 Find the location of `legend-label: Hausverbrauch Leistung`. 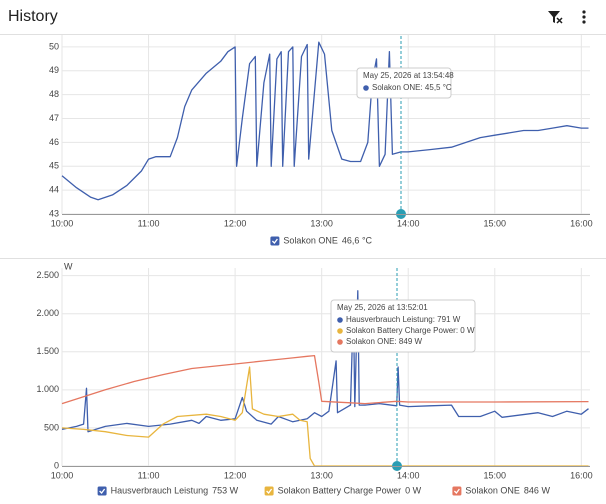

legend-label: Hausverbrauch Leistung is located at coordinates (160, 490).